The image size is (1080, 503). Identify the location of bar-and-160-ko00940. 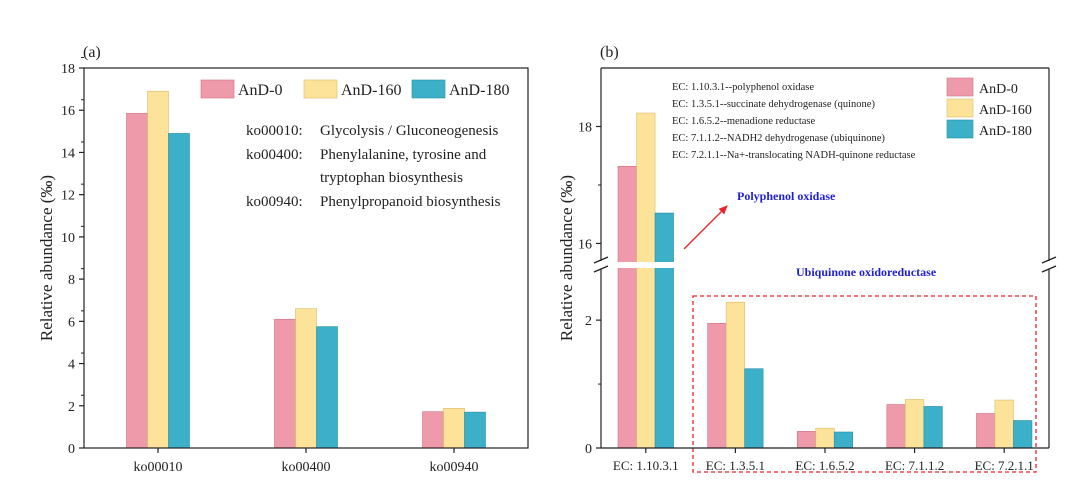
(454, 428).